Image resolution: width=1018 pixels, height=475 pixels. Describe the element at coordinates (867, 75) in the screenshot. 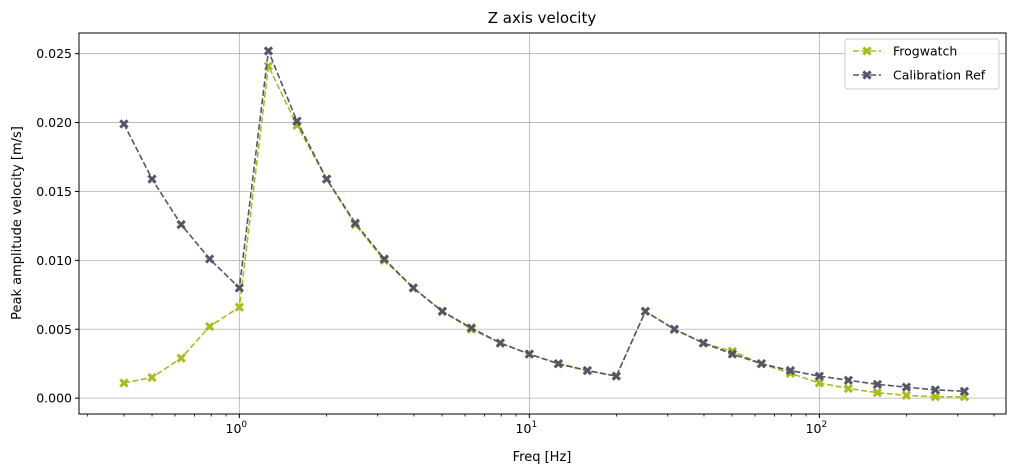

I see `legend-marker` at that location.